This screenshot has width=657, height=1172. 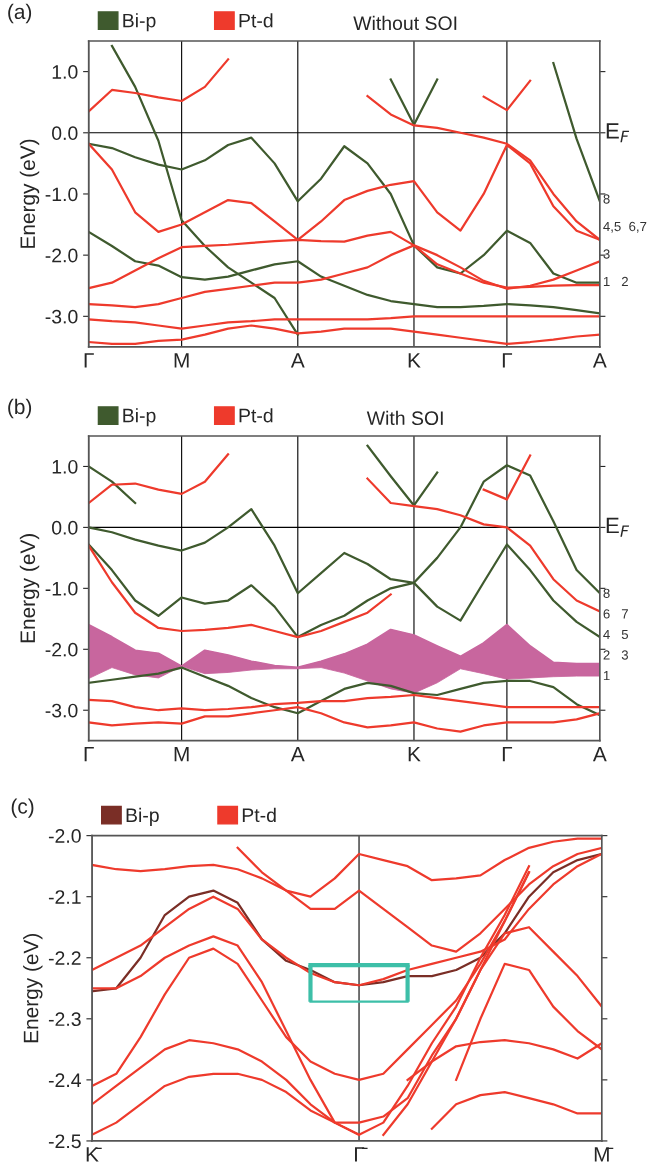 I want to click on text: 1 2, so click(x=615, y=281).